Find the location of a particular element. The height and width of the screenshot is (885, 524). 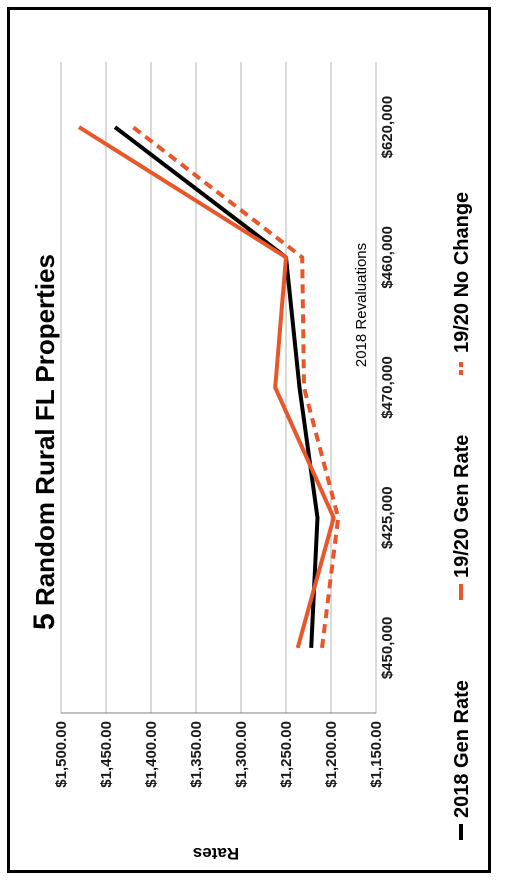

legend-label: 2018 Gen Rate is located at coordinates (462, 749).